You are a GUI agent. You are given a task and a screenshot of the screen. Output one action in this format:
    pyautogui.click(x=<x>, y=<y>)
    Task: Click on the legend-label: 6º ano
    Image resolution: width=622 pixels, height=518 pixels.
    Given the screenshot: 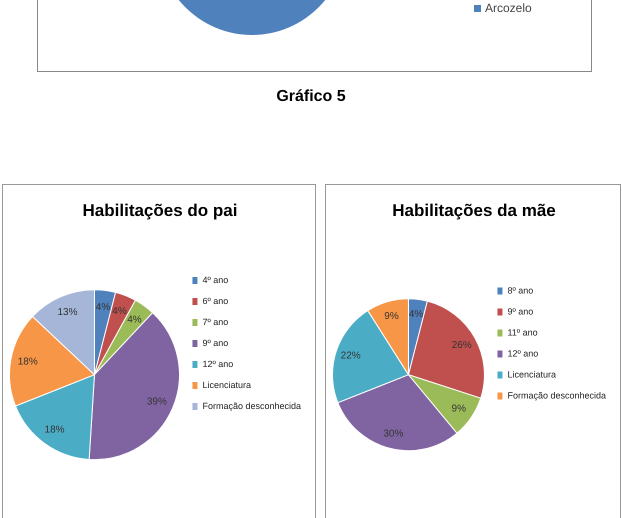 What is the action you would take?
    pyautogui.click(x=215, y=301)
    